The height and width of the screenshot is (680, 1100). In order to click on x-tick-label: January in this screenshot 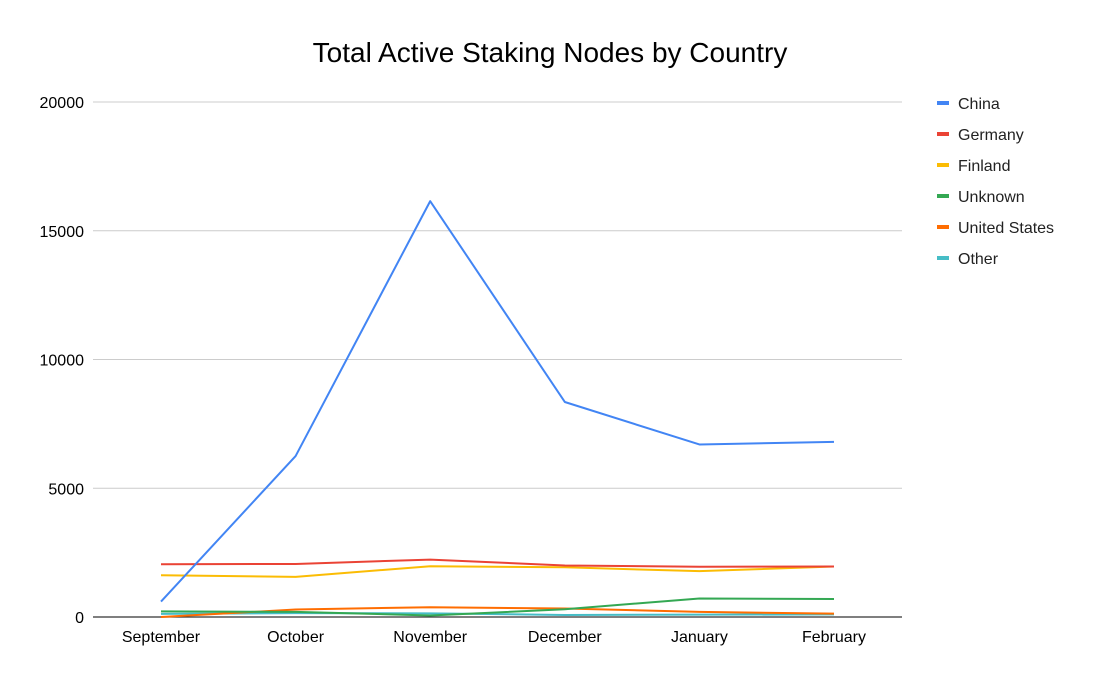, I will do `click(699, 637)`.